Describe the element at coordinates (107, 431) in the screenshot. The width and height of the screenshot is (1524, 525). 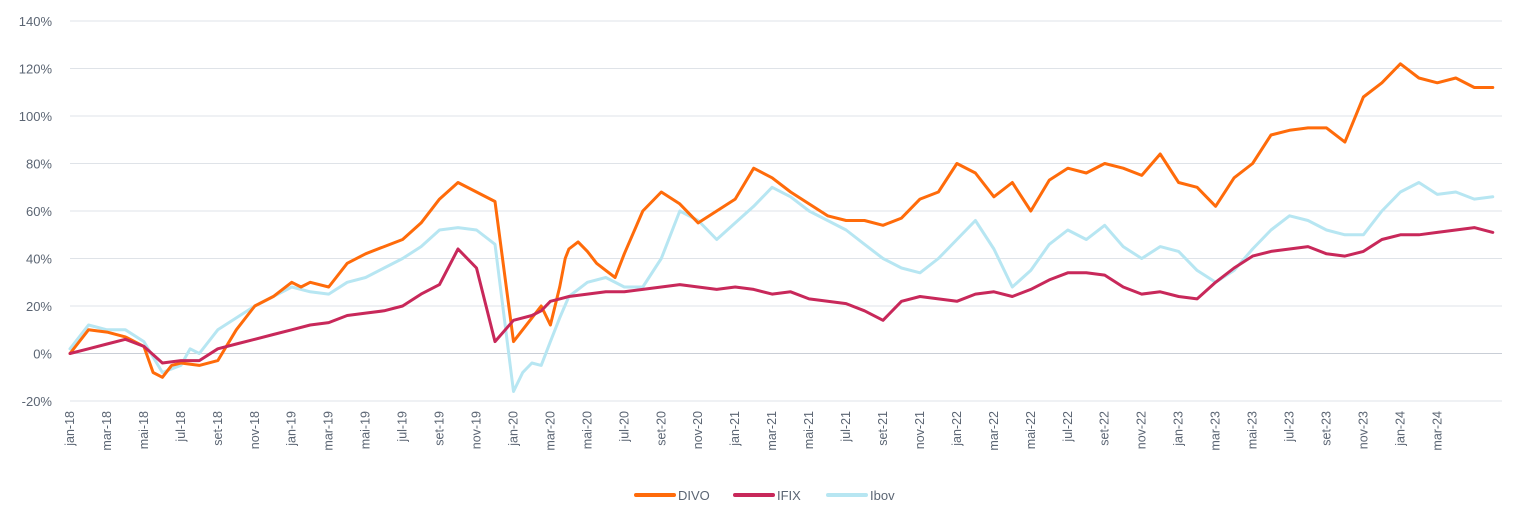
I see `x-tick-label: mar-18` at that location.